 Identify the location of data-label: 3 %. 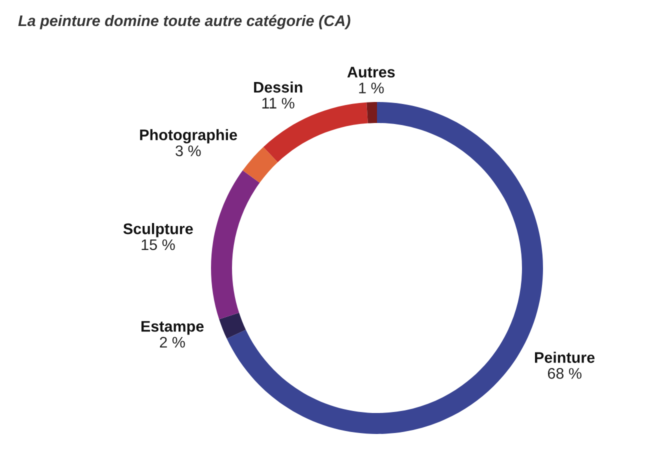
(188, 150).